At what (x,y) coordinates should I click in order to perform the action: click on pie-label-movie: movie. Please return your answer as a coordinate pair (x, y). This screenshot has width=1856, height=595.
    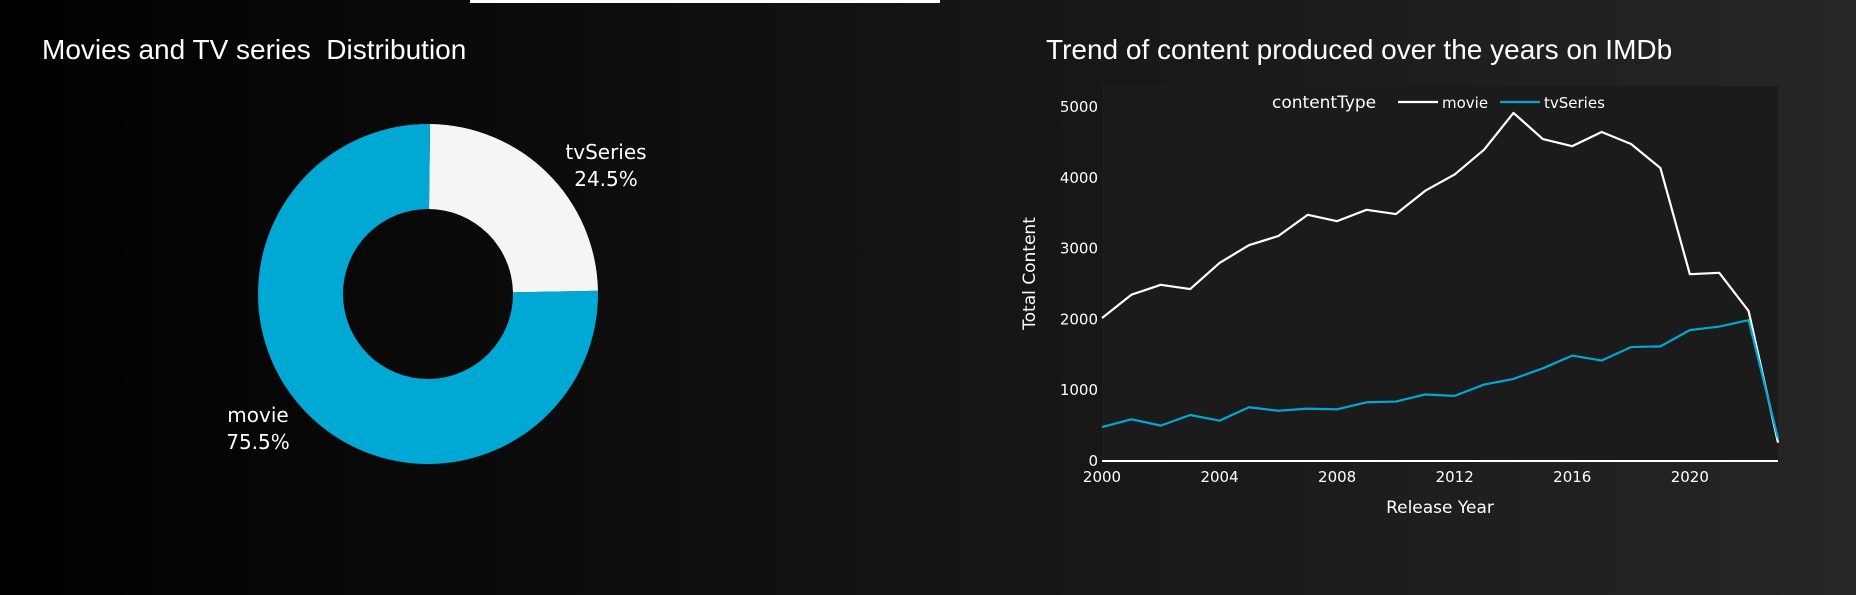
    Looking at the image, I should click on (257, 415).